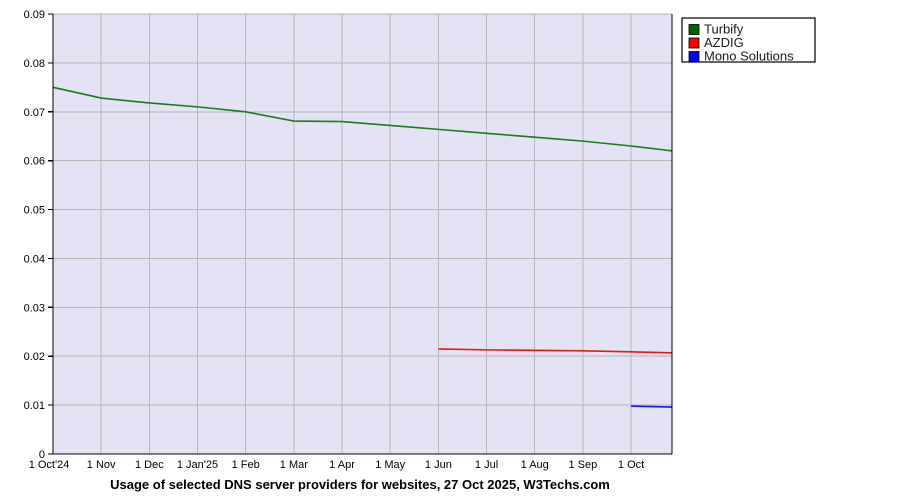 The image size is (900, 500). I want to click on legend-background, so click(748, 40).